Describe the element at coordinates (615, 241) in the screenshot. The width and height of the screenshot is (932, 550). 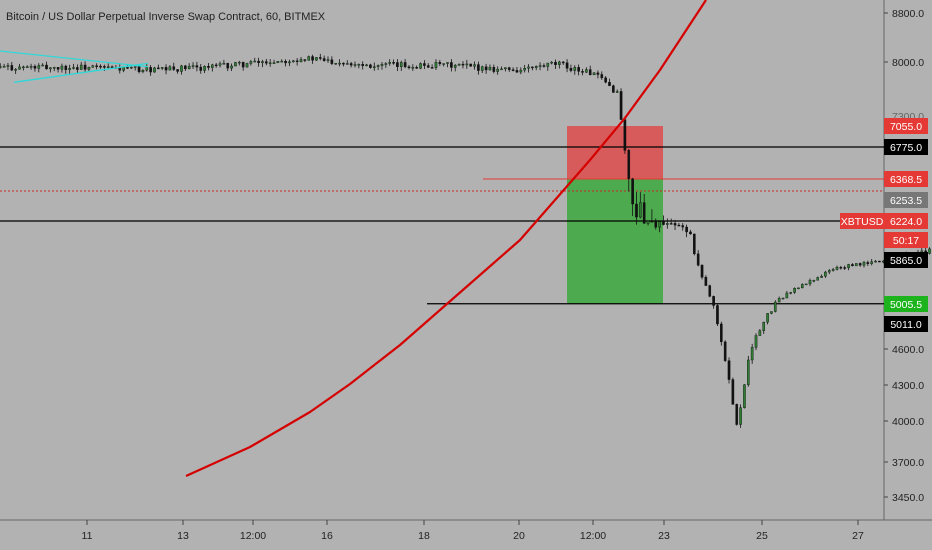
I see `stop-zone` at that location.